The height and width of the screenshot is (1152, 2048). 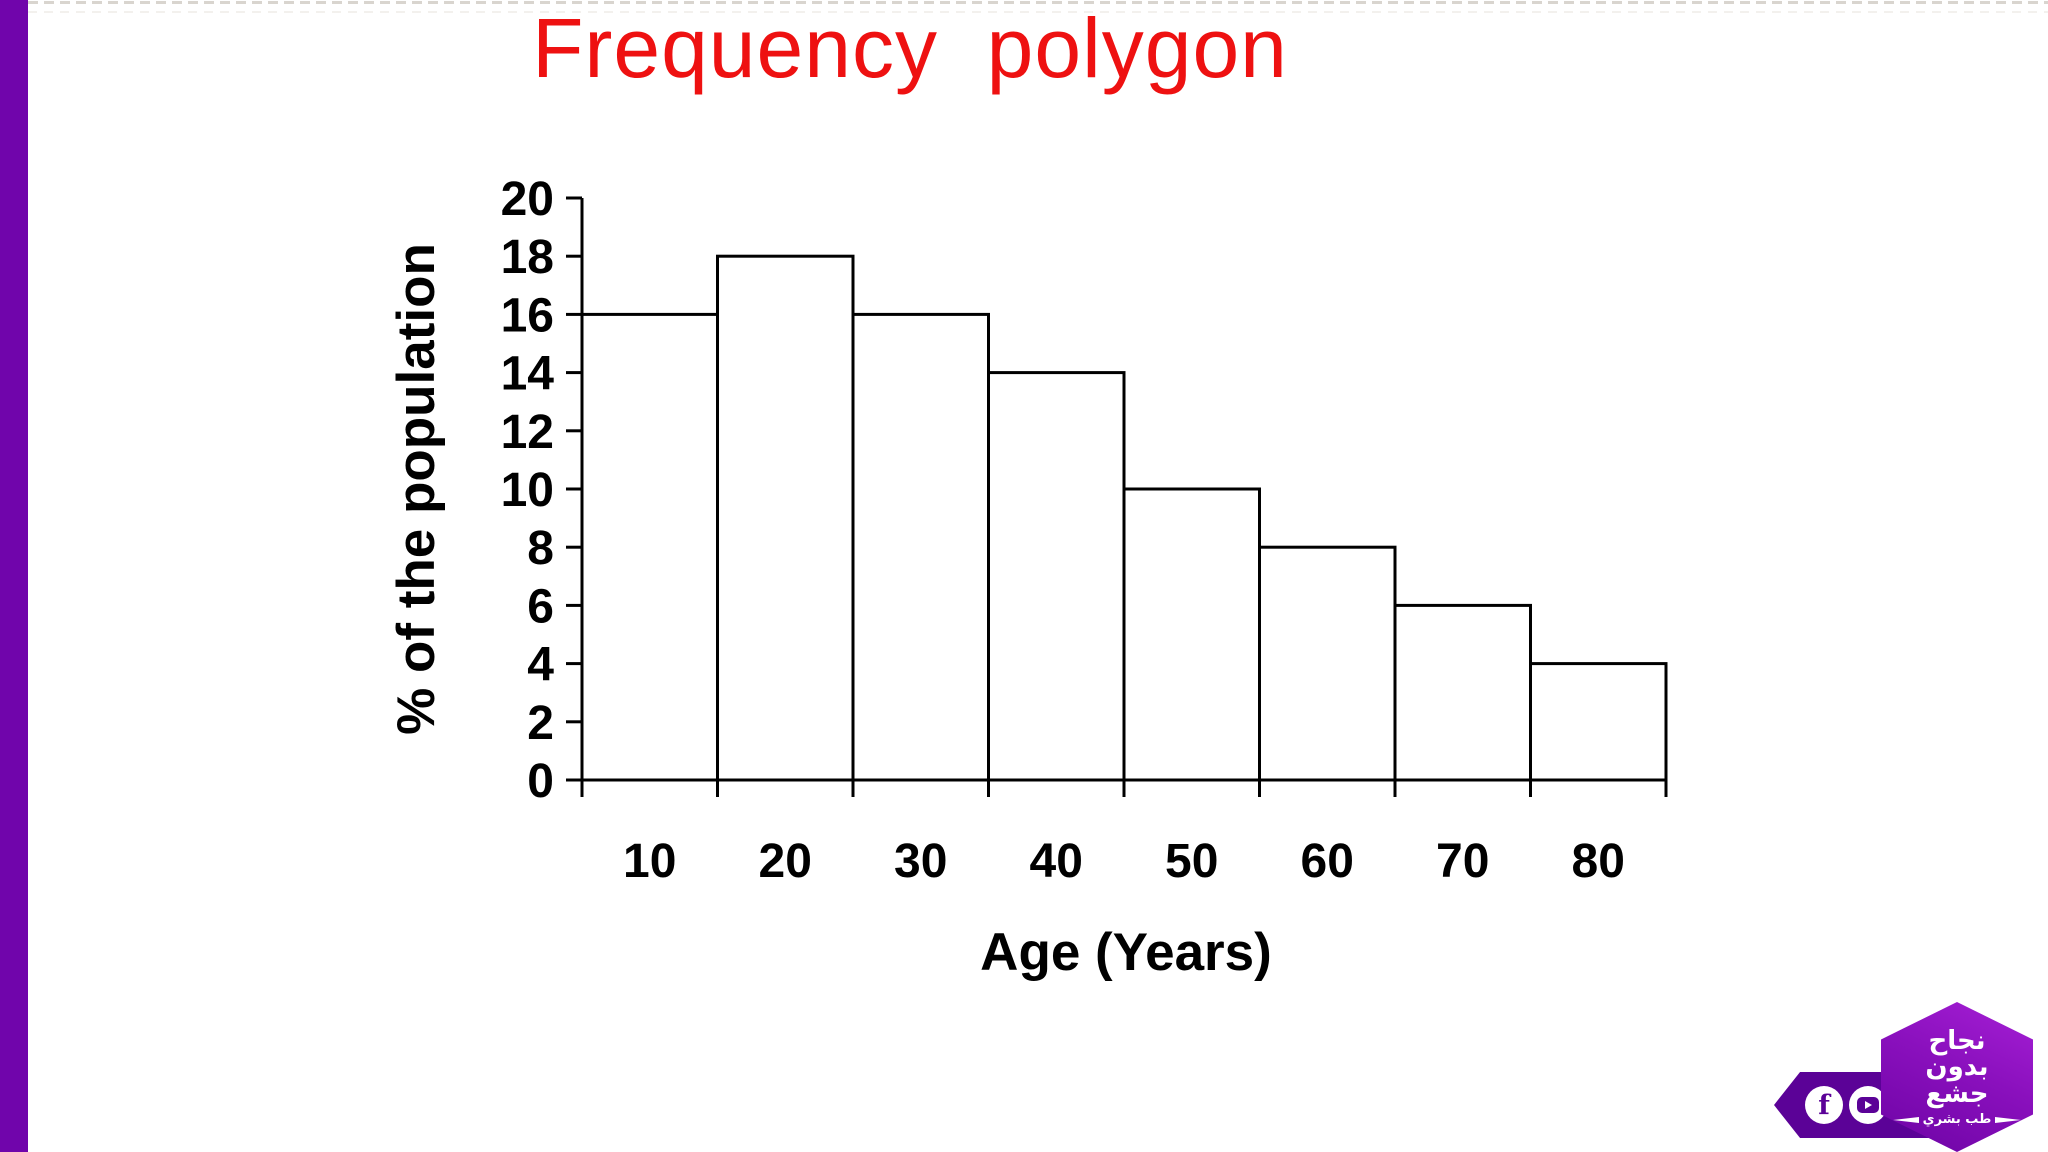 What do you see at coordinates (527, 199) in the screenshot?
I see `y-tick-label: 20` at bounding box center [527, 199].